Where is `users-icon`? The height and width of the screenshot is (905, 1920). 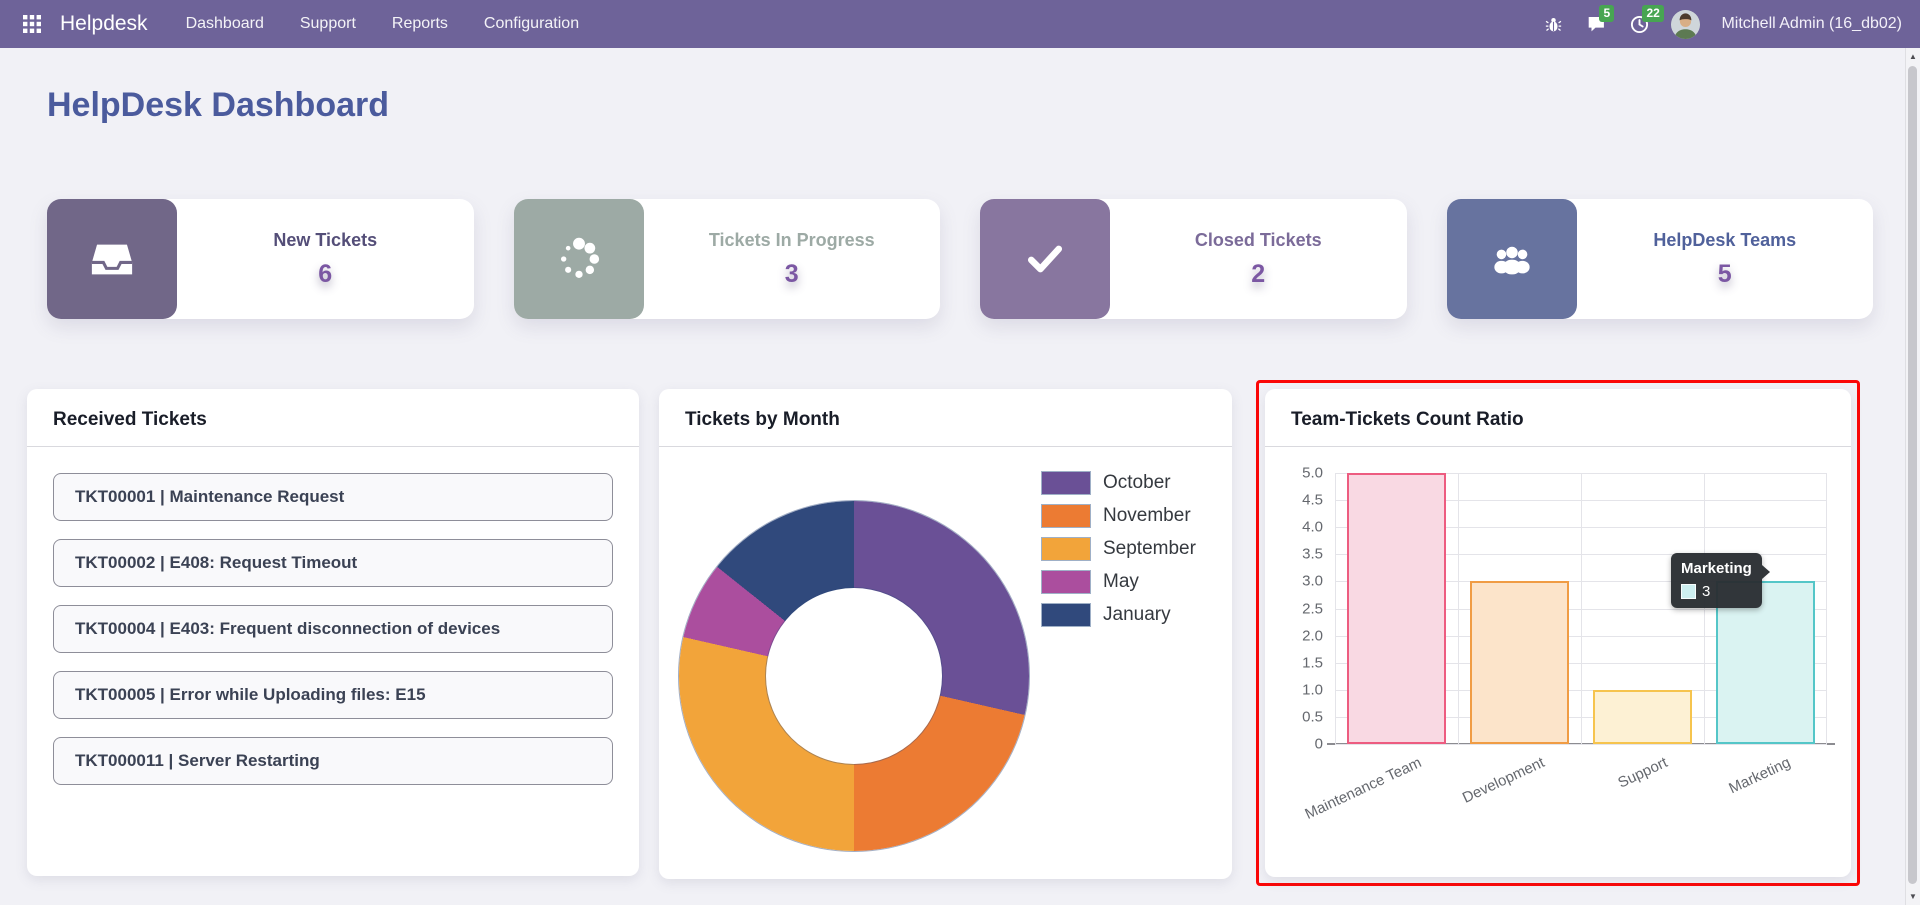
users-icon is located at coordinates (1511, 259).